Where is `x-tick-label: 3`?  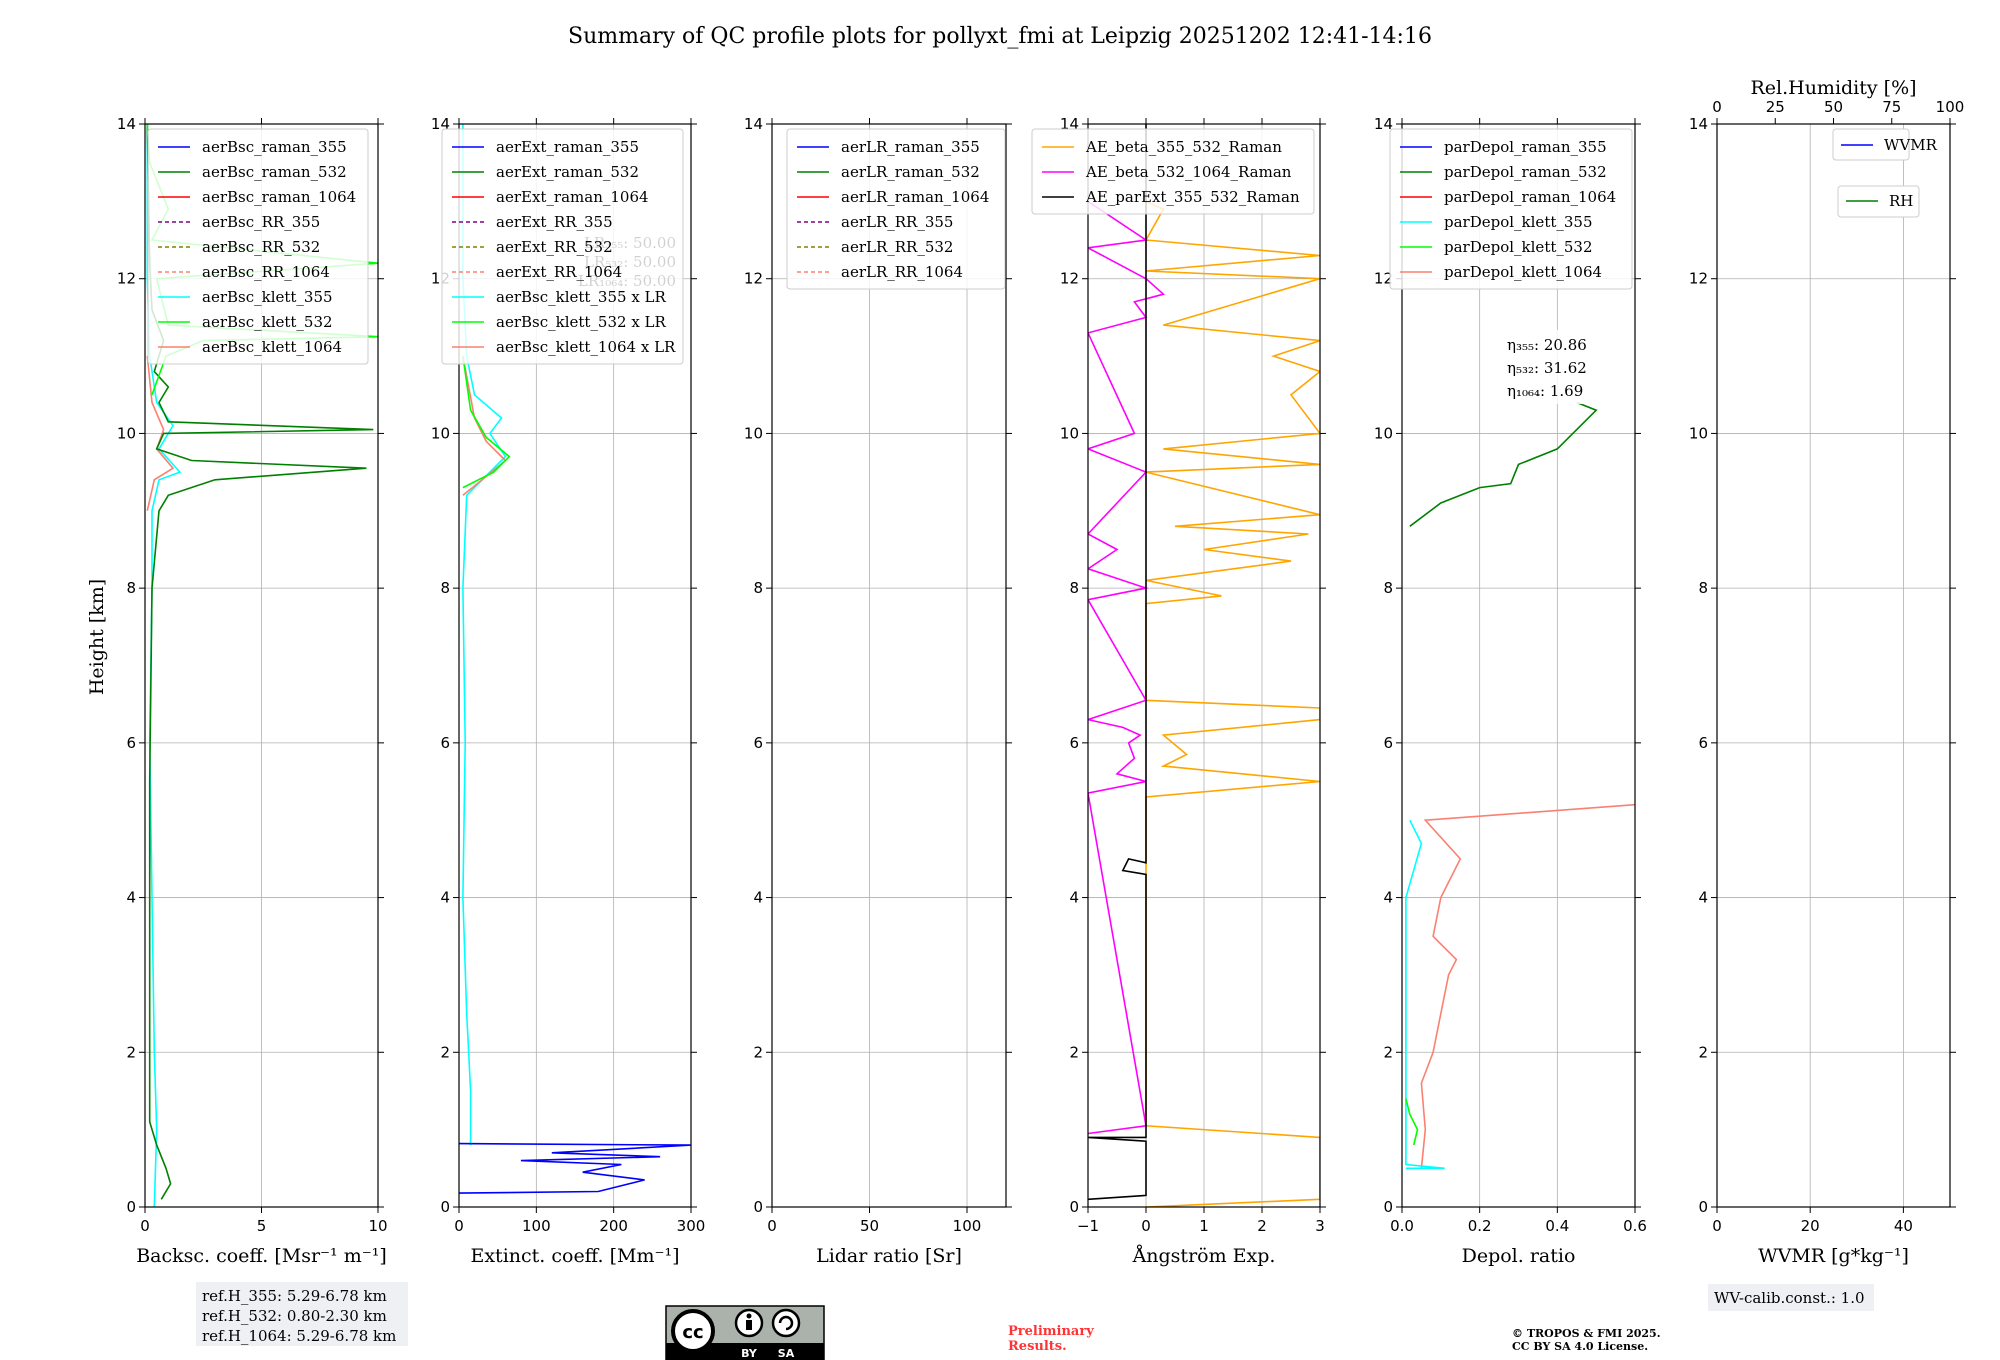
x-tick-label: 3 is located at coordinates (1320, 1226).